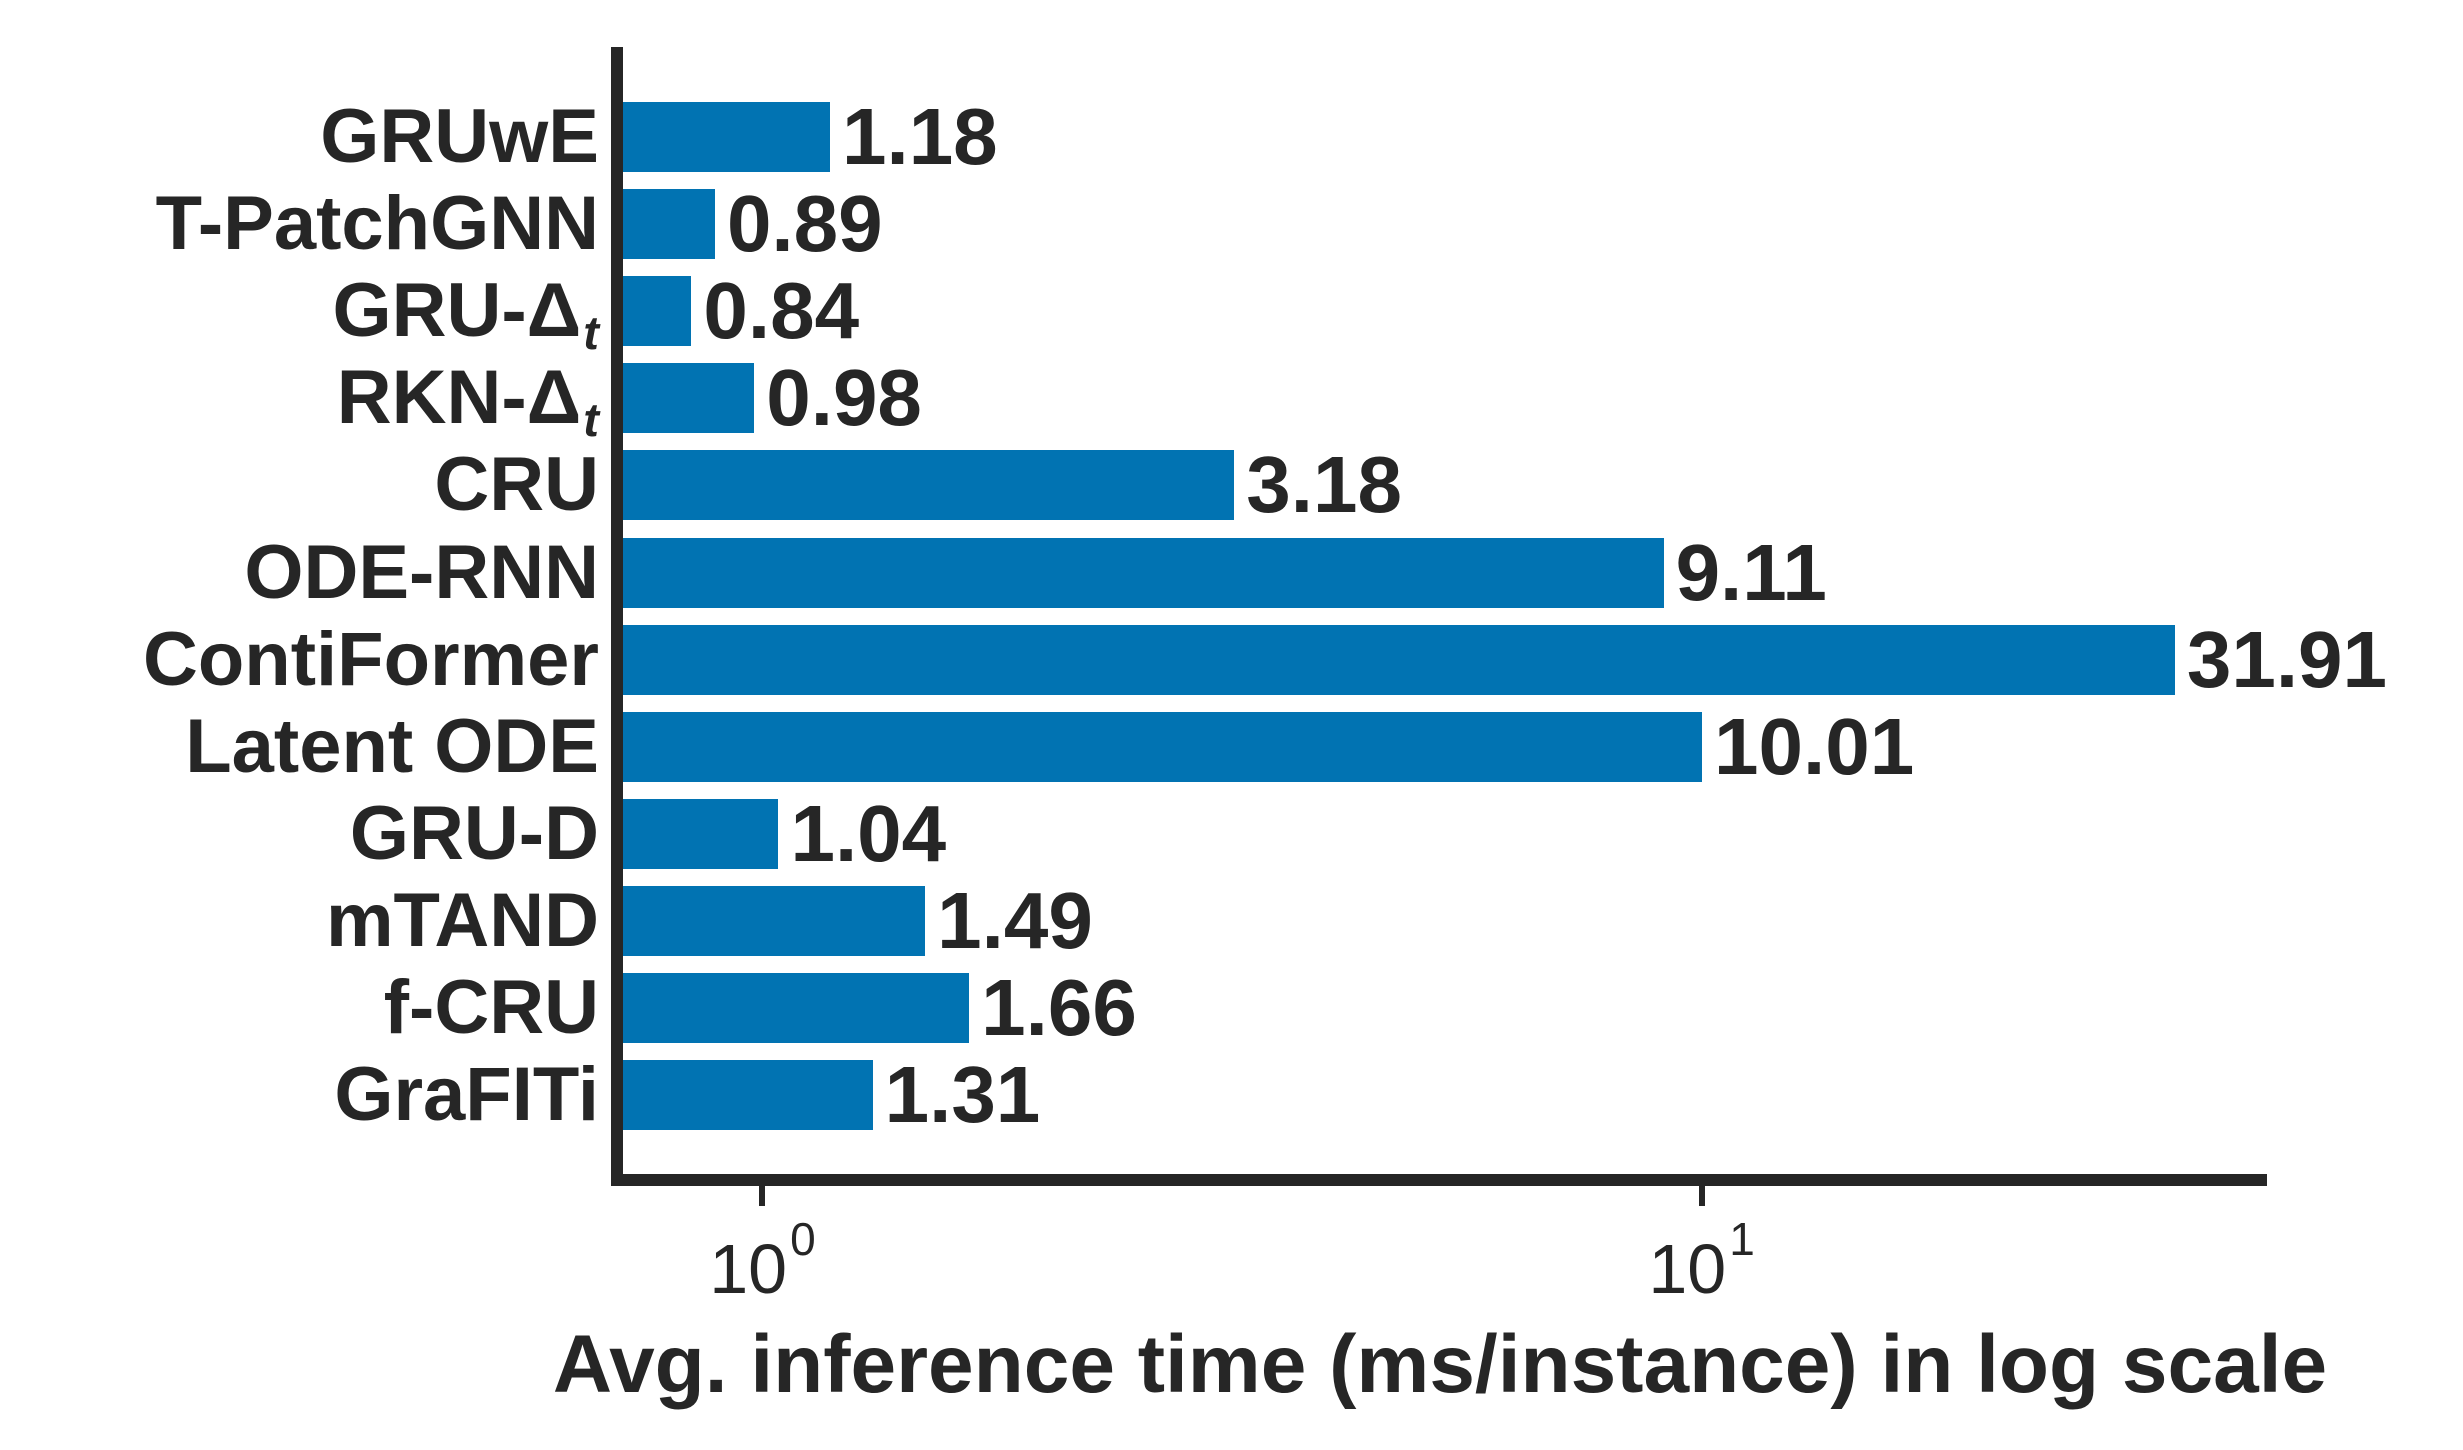 Image resolution: width=2463 pixels, height=1450 pixels. Describe the element at coordinates (1324, 485) in the screenshot. I see `value-label: 3.18` at that location.